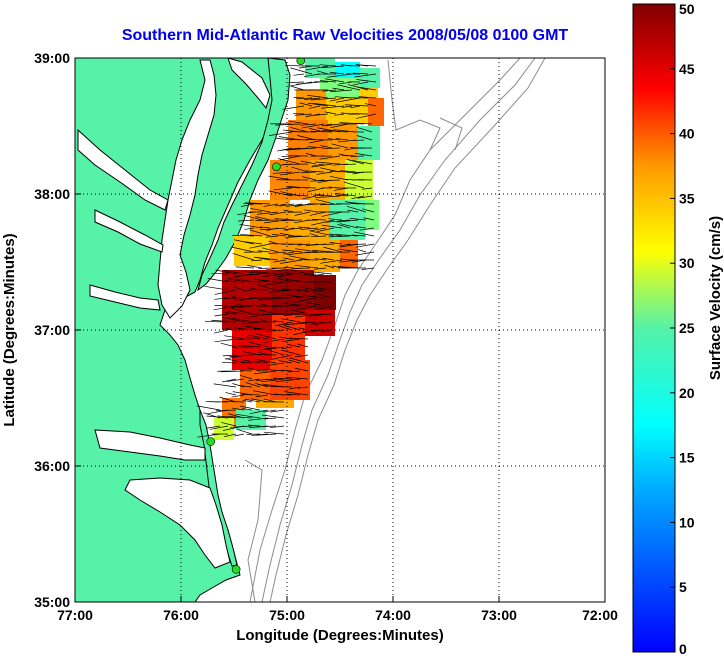 The height and width of the screenshot is (659, 724). What do you see at coordinates (682, 329) in the screenshot?
I see `colorbar-ticks: 0 5 10 15 20 25 30 35 40 45 50` at bounding box center [682, 329].